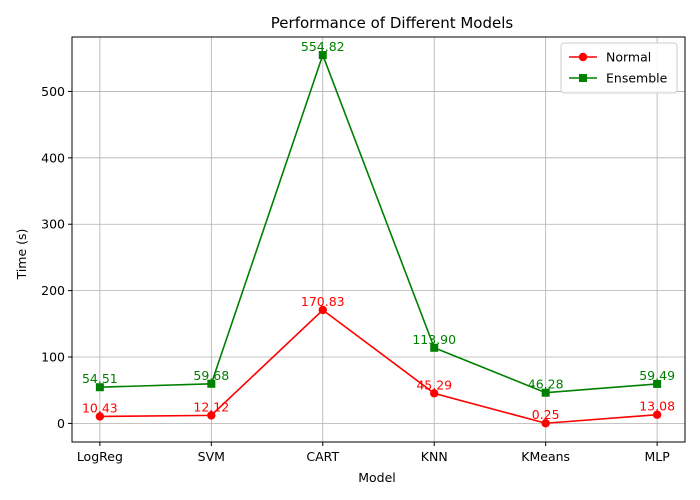 The image size is (700, 500). What do you see at coordinates (53, 357) in the screenshot?
I see `y-tick-label: 100` at bounding box center [53, 357].